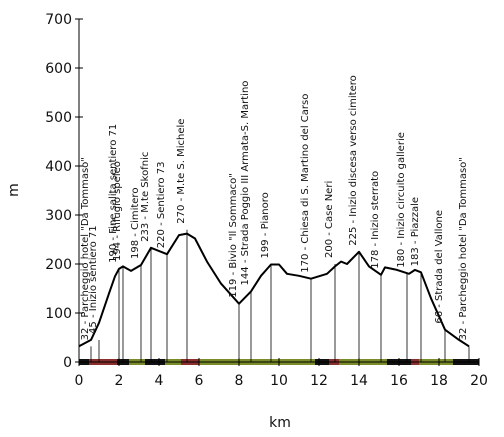 This screenshot has width=504, height=437. Describe the element at coordinates (161, 205) in the screenshot. I see `waypoint-label-6: 220 - Sentiero 73` at that location.